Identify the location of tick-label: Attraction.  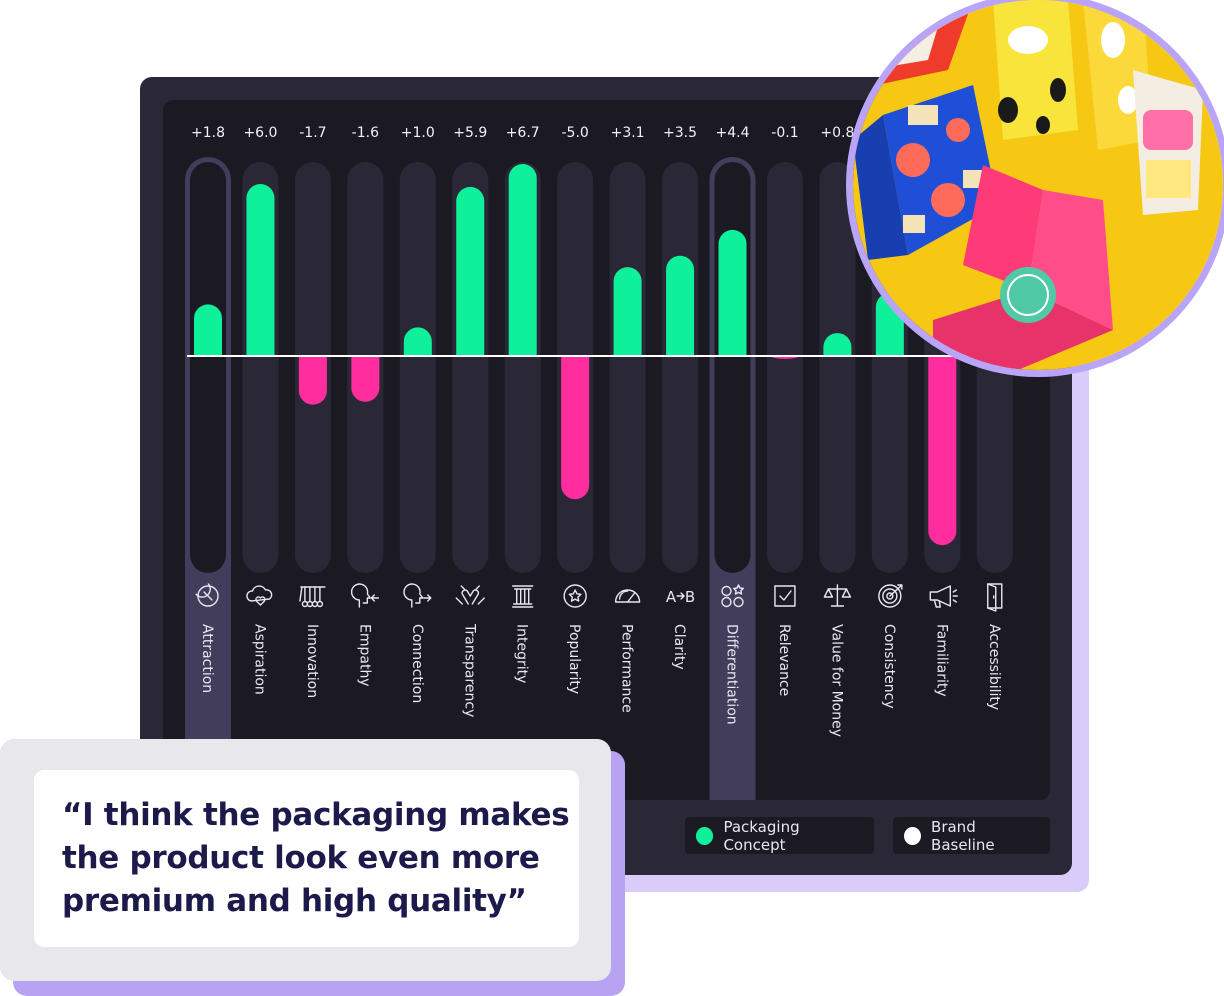
(207, 658).